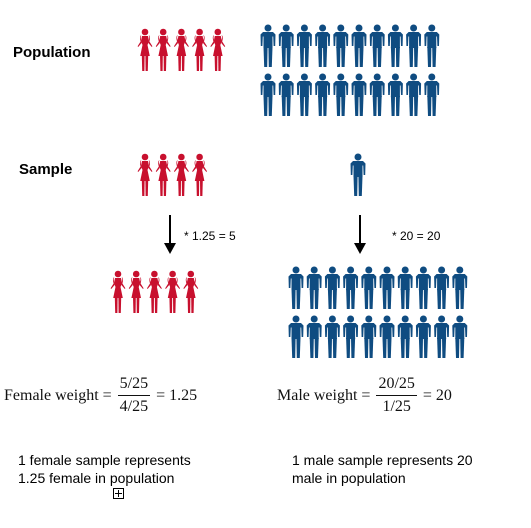  What do you see at coordinates (134, 385) in the screenshot?
I see `female-weight-numerator: 5/25` at bounding box center [134, 385].